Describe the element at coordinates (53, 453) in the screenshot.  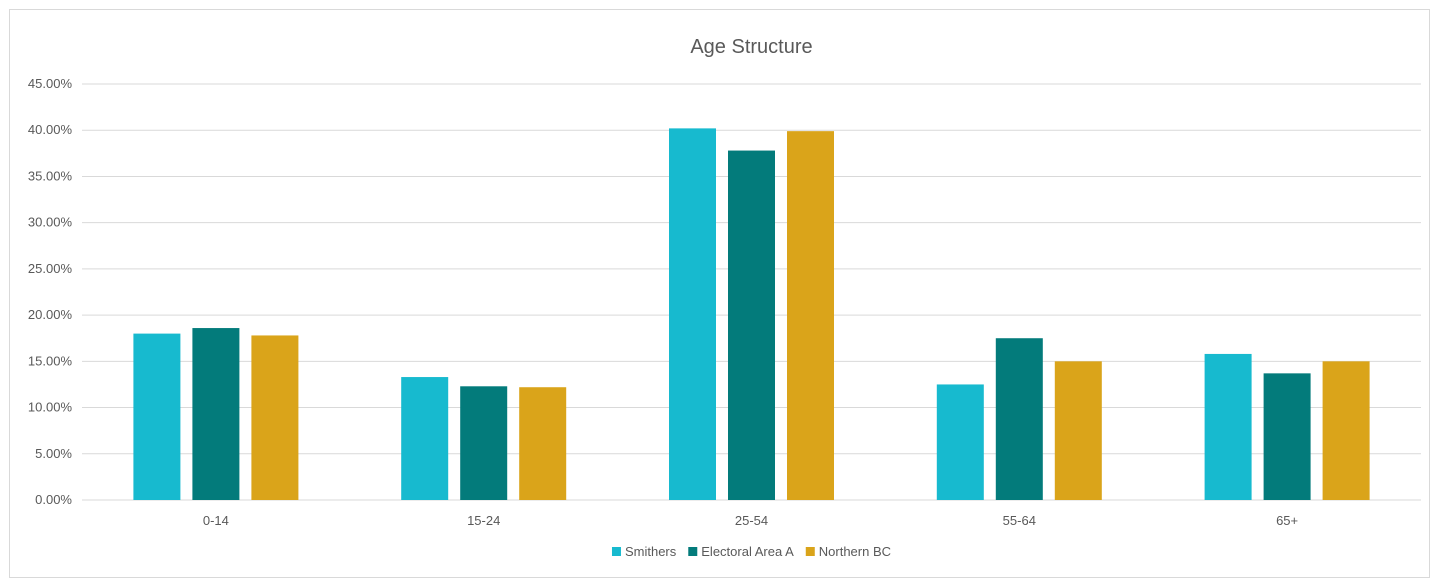
I see `y-tick-label: 5.00%` at that location.